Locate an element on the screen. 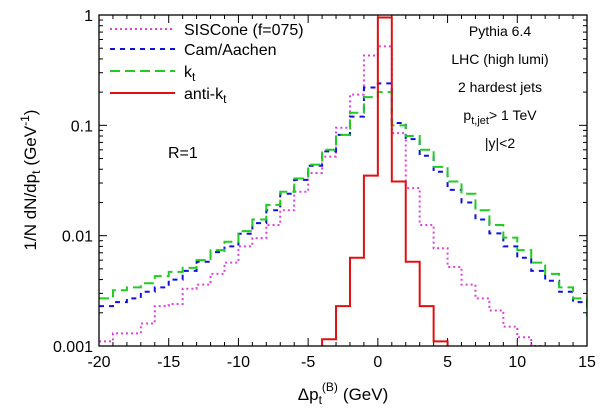 The width and height of the screenshot is (605, 409). x-tick-label: 15 is located at coordinates (587, 362).